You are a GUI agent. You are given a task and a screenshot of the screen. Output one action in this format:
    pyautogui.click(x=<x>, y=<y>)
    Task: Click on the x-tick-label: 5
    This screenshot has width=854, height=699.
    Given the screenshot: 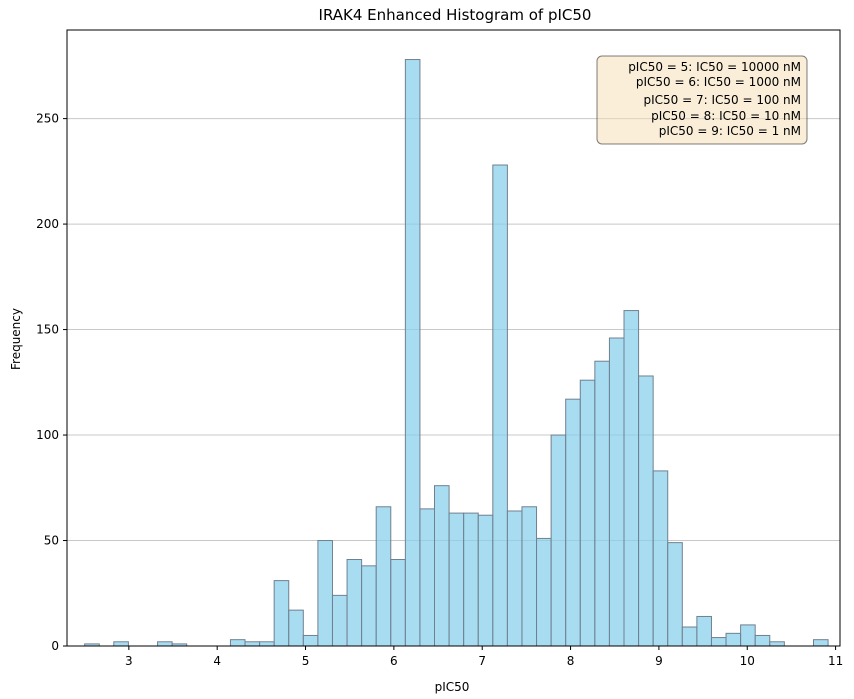 What is the action you would take?
    pyautogui.click(x=306, y=661)
    